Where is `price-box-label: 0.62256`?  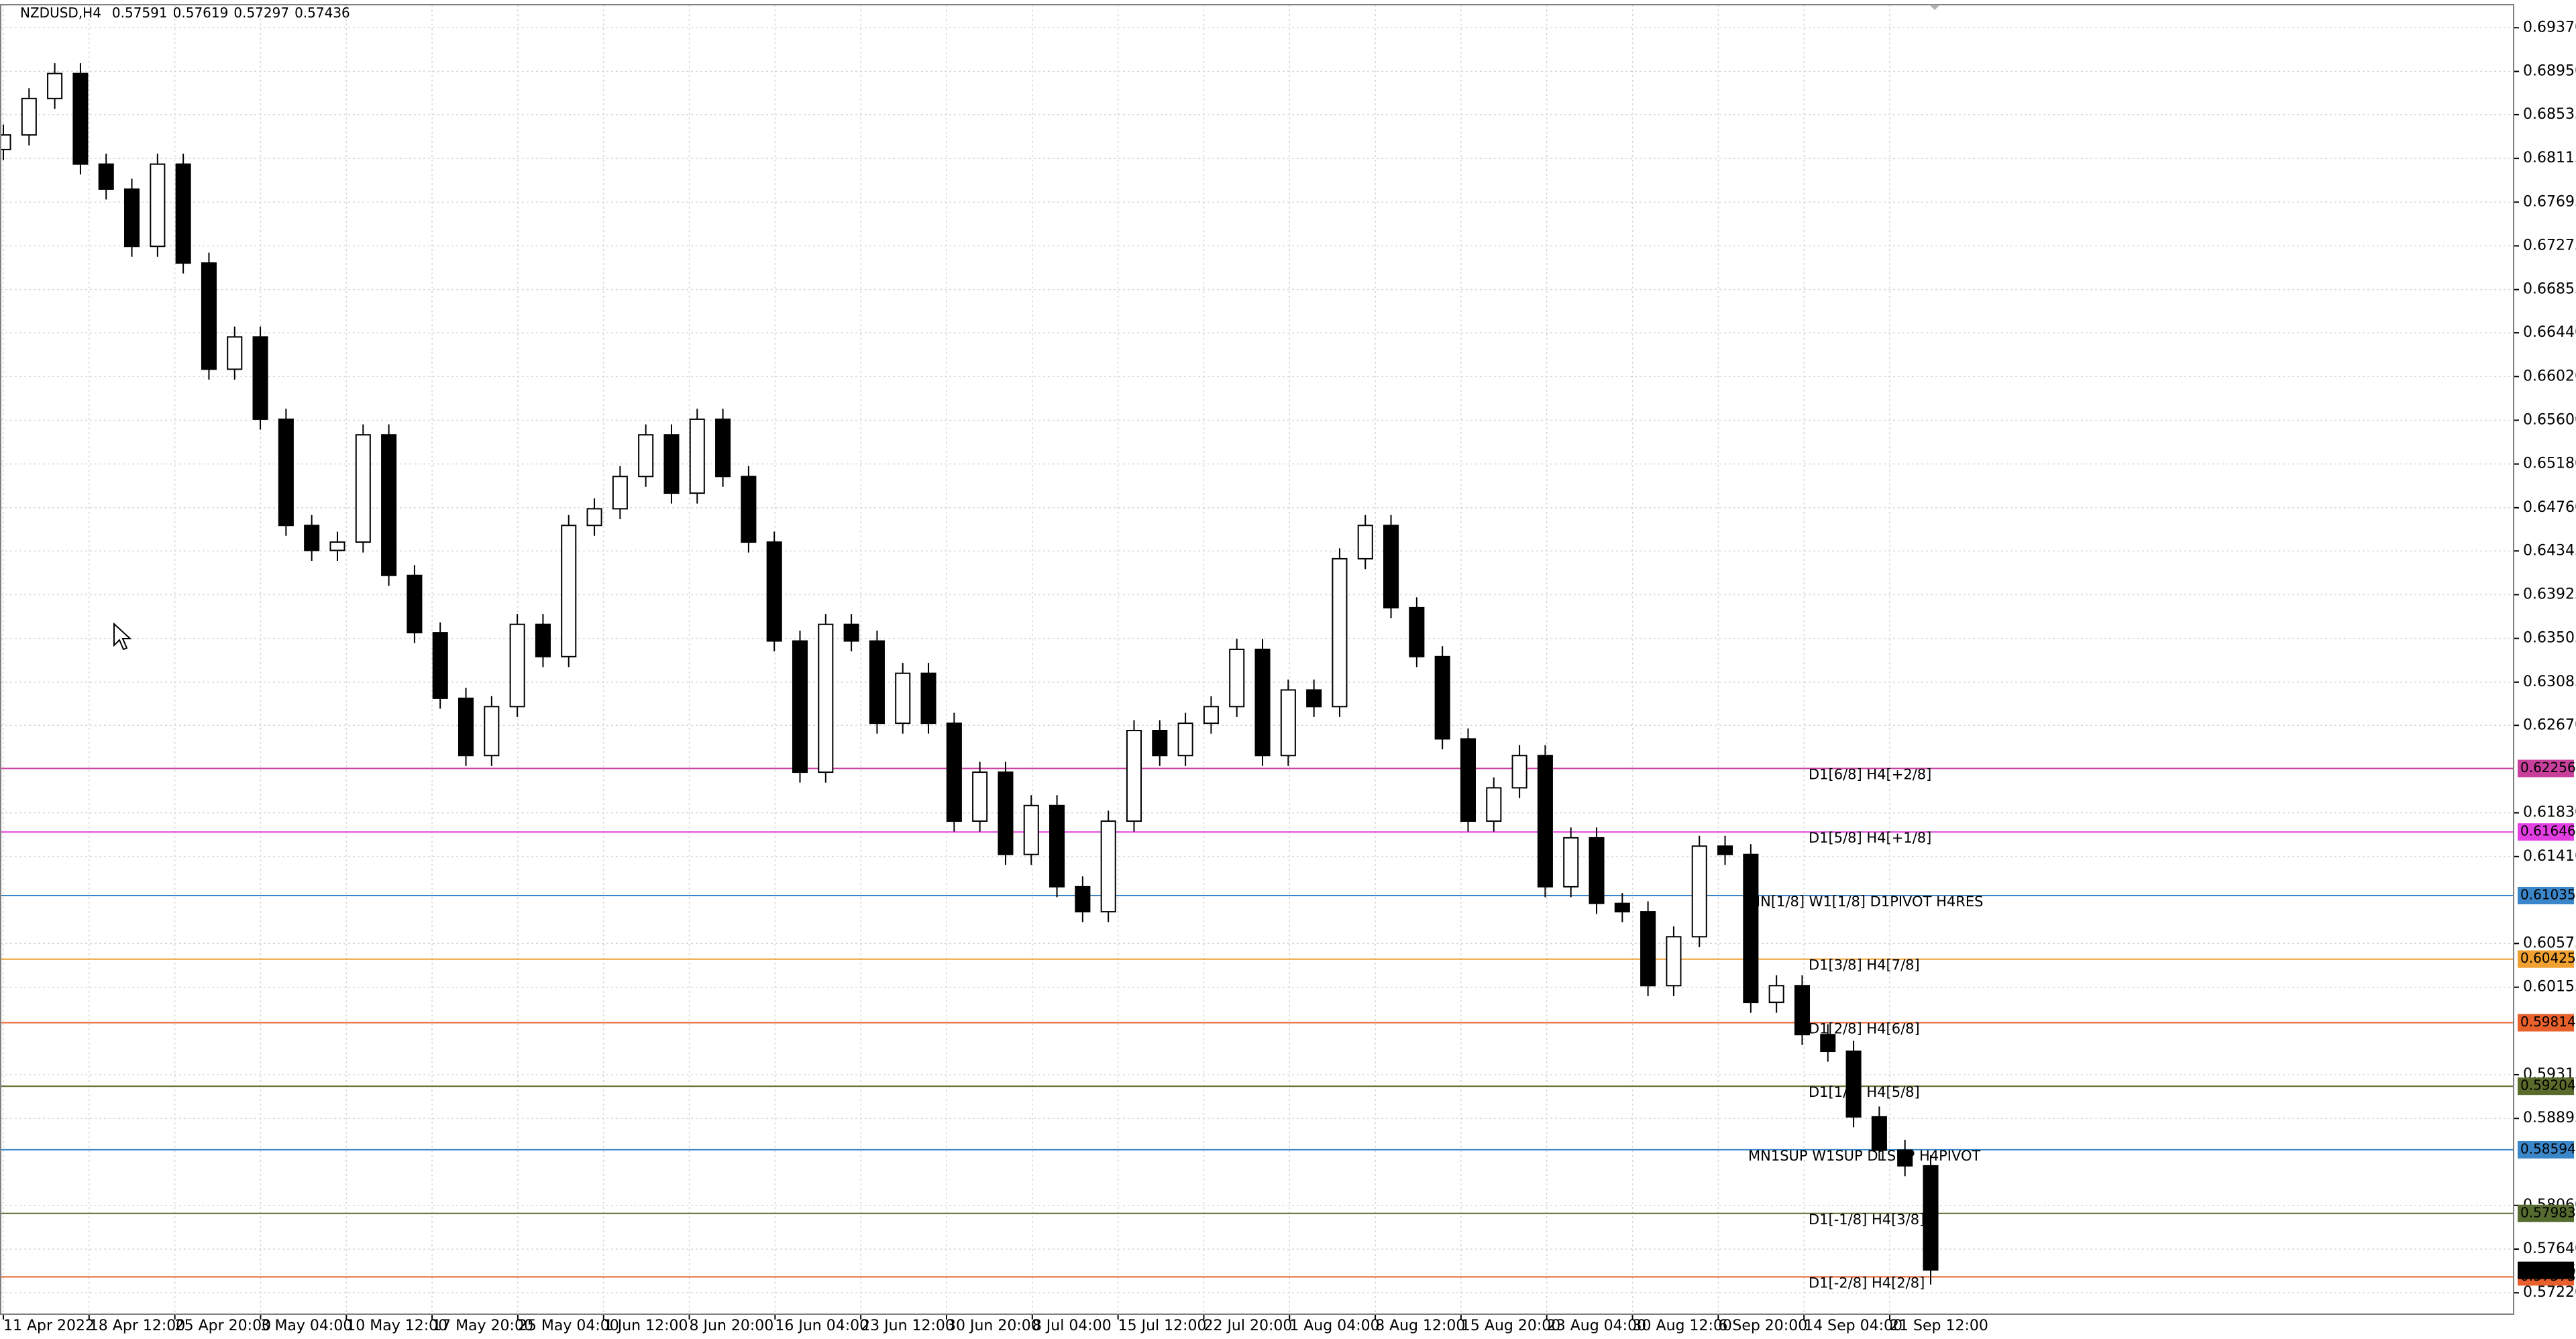 price-box-label: 0.62256 is located at coordinates (2548, 767).